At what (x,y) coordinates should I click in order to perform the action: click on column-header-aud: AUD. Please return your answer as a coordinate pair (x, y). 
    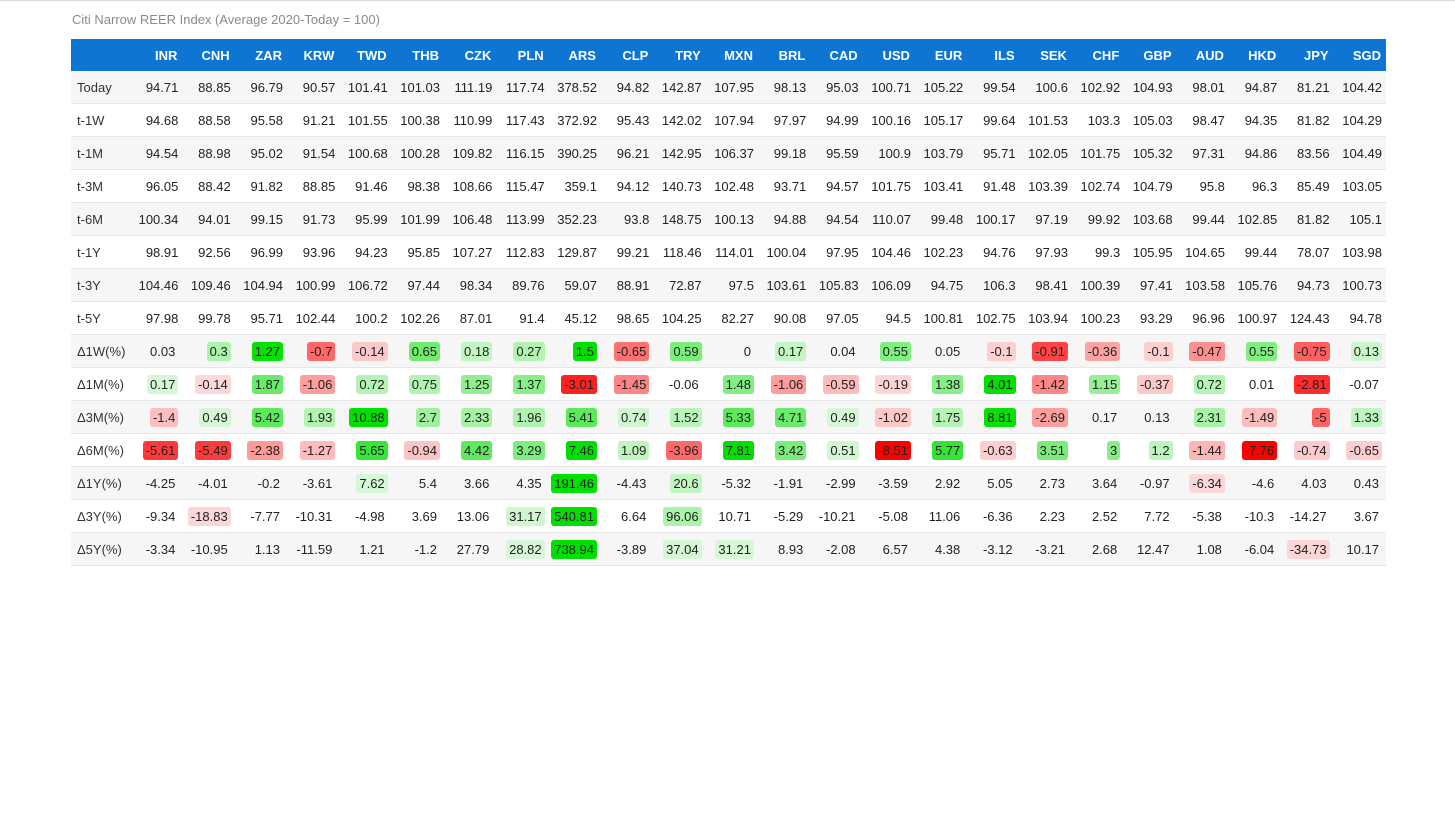
    Looking at the image, I should click on (1202, 55).